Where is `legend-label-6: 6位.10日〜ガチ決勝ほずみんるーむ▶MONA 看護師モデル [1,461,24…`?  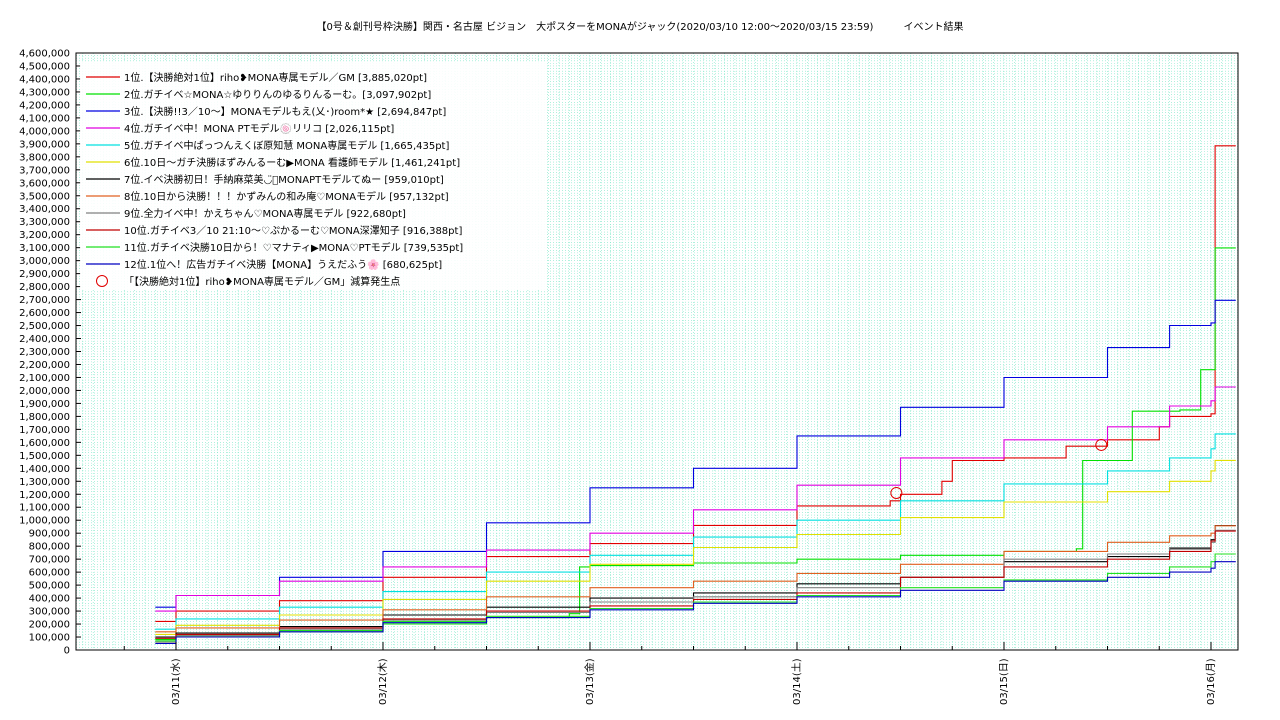
legend-label-6: 6位.10日〜ガチ決勝ほずみんるーむ▶MONA 看護師モデル [1,461,24… is located at coordinates (292, 162).